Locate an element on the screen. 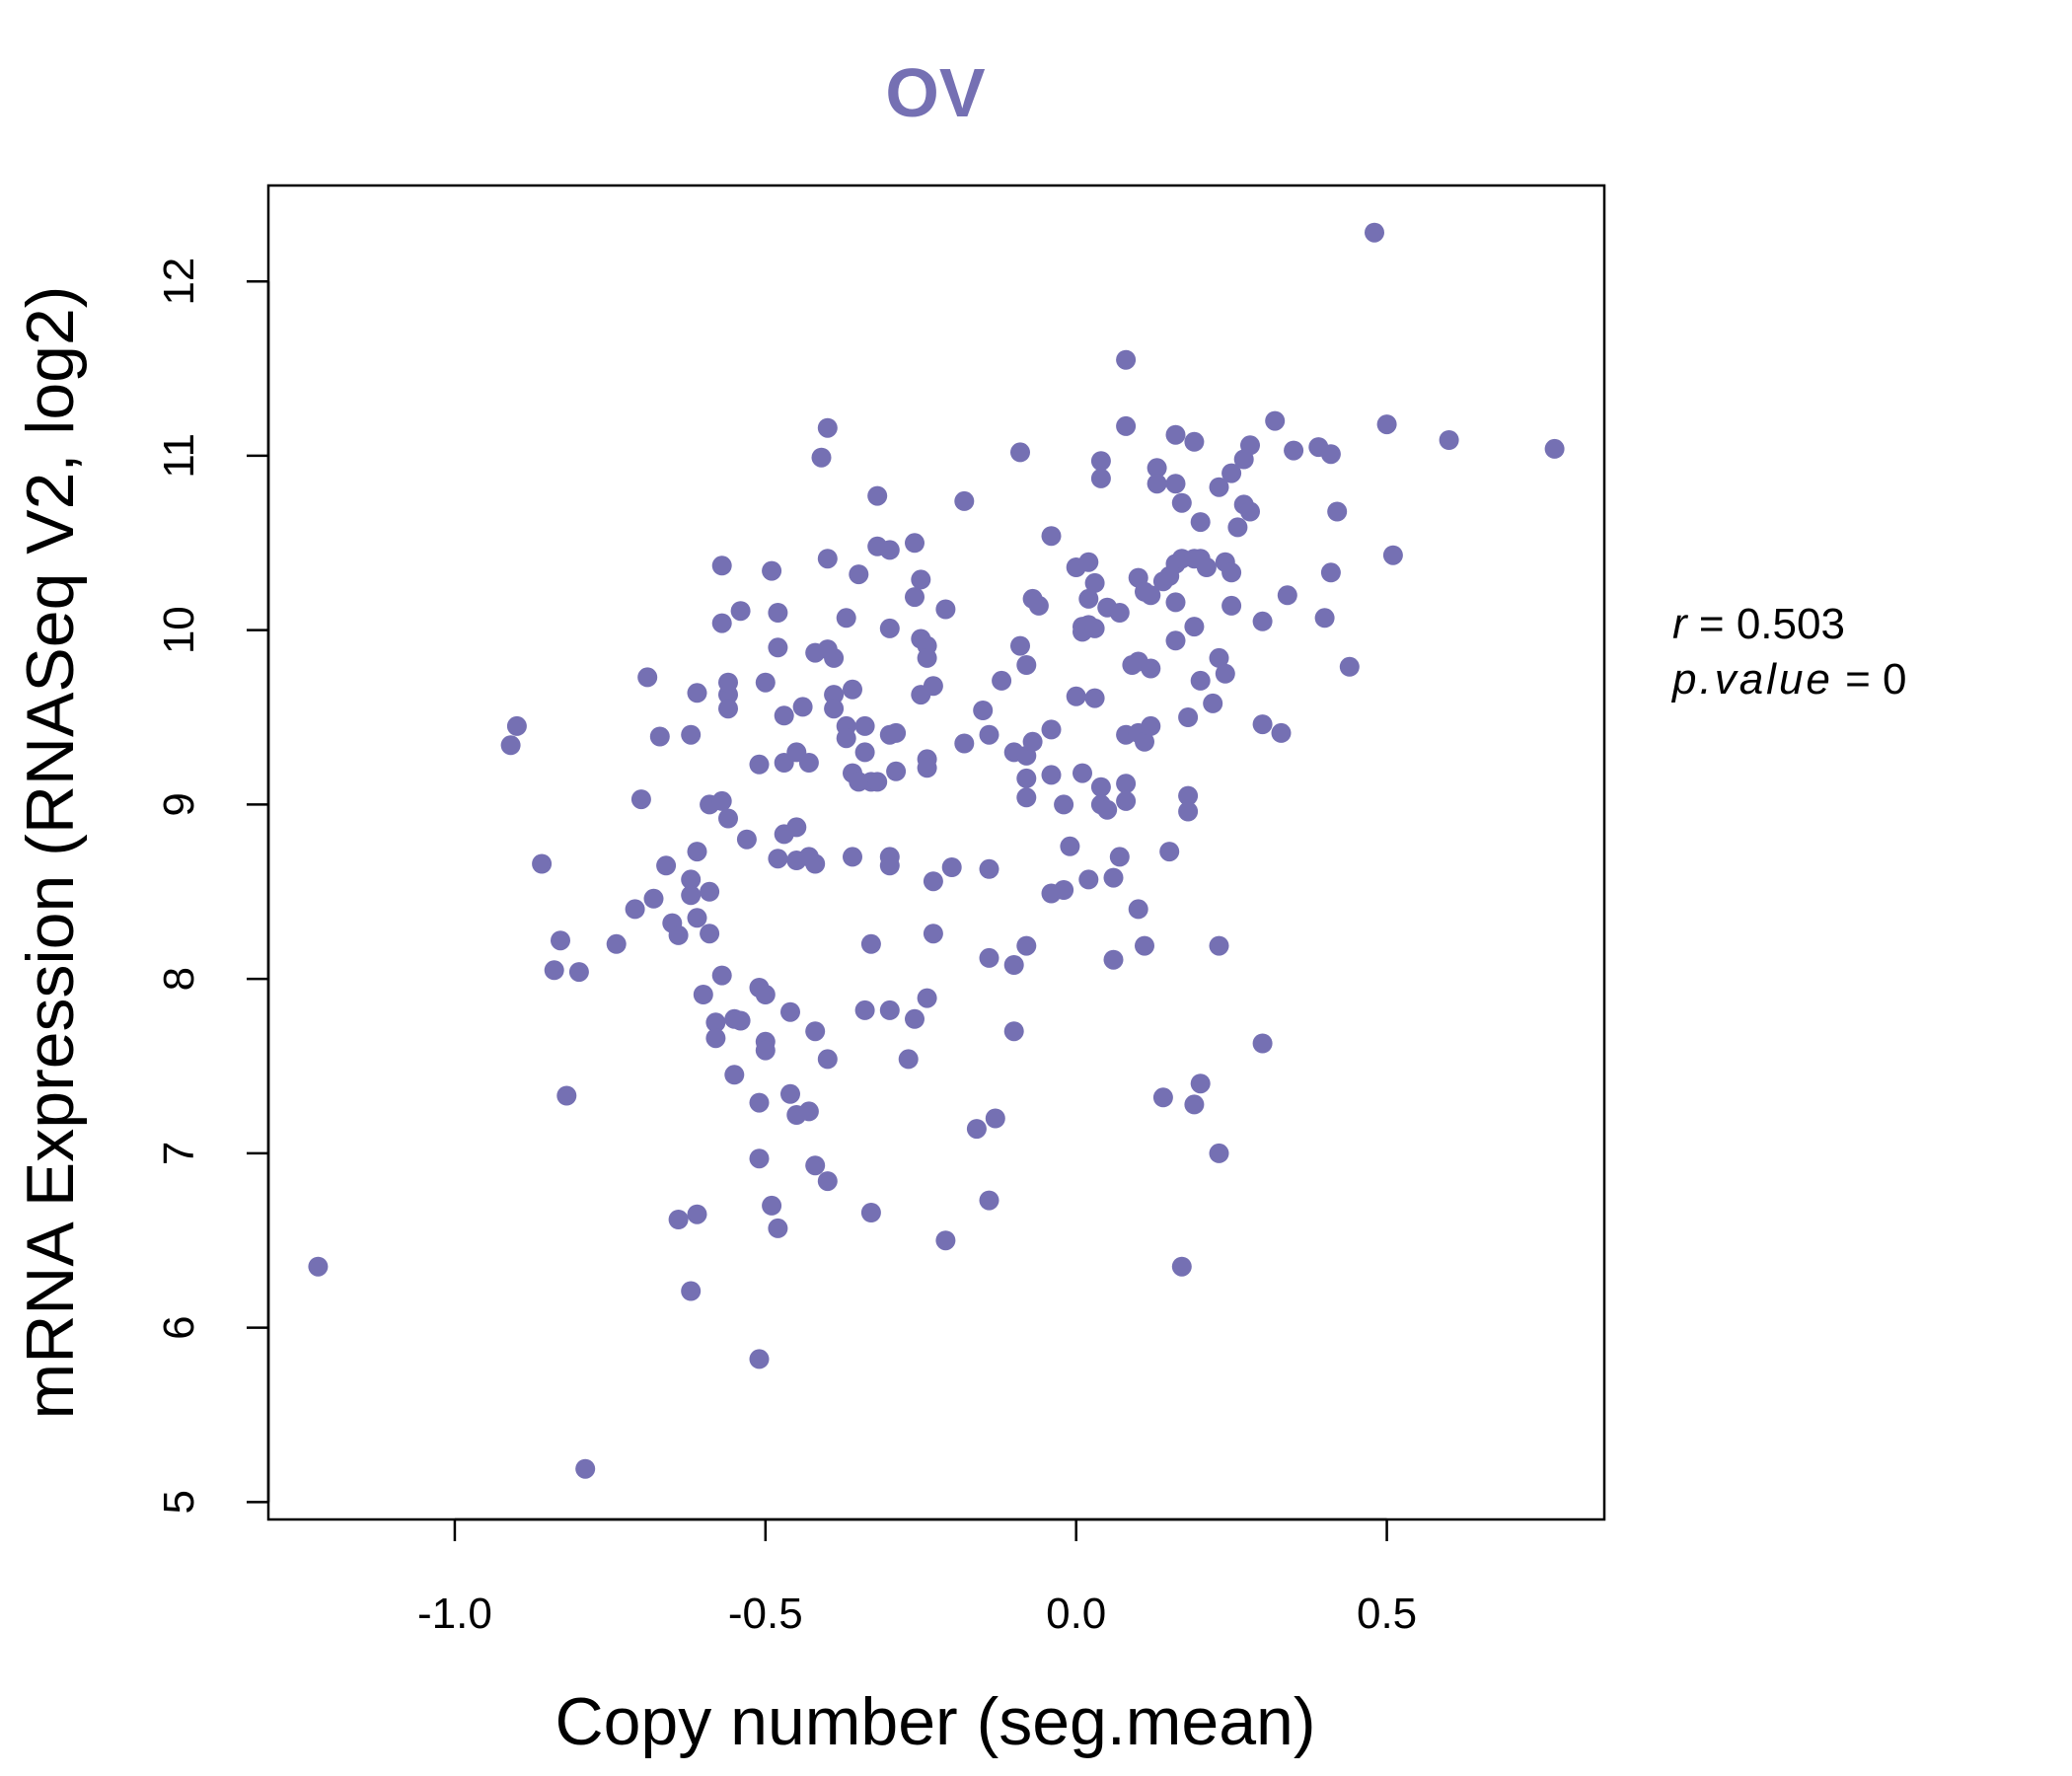  p-label: p.value is located at coordinates (1751, 679).